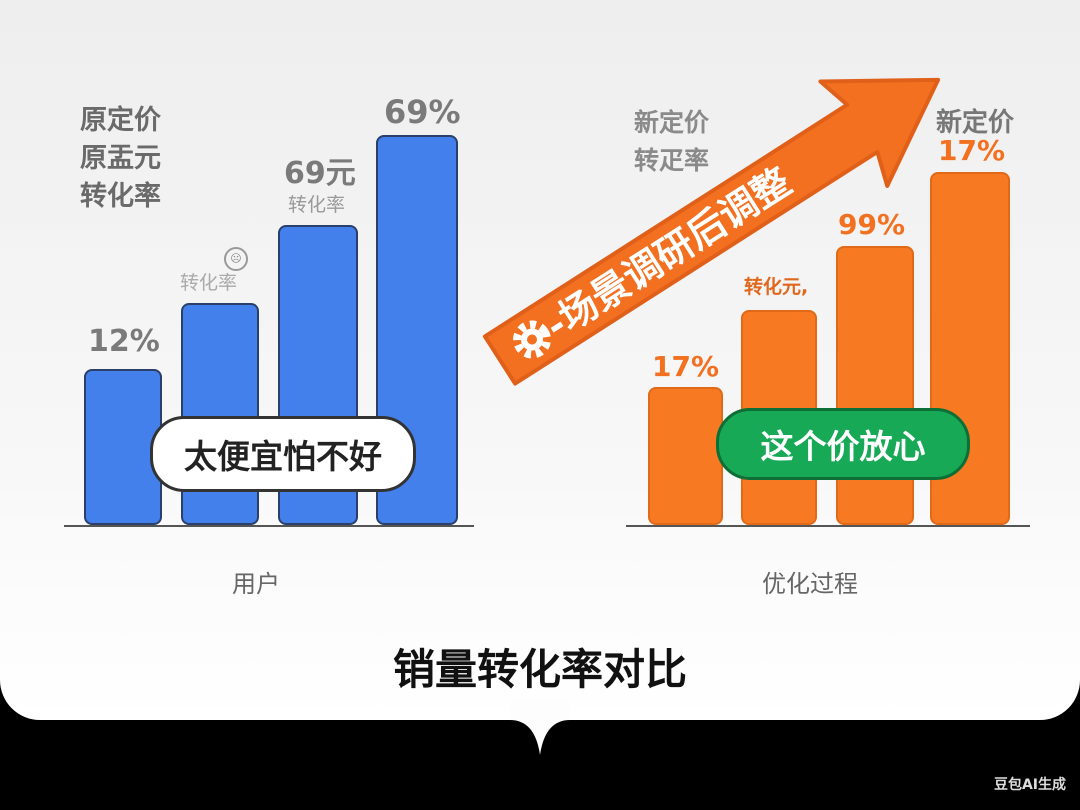 The height and width of the screenshot is (810, 1080). What do you see at coordinates (236, 259) in the screenshot?
I see `sad-face-icon: ☹` at bounding box center [236, 259].